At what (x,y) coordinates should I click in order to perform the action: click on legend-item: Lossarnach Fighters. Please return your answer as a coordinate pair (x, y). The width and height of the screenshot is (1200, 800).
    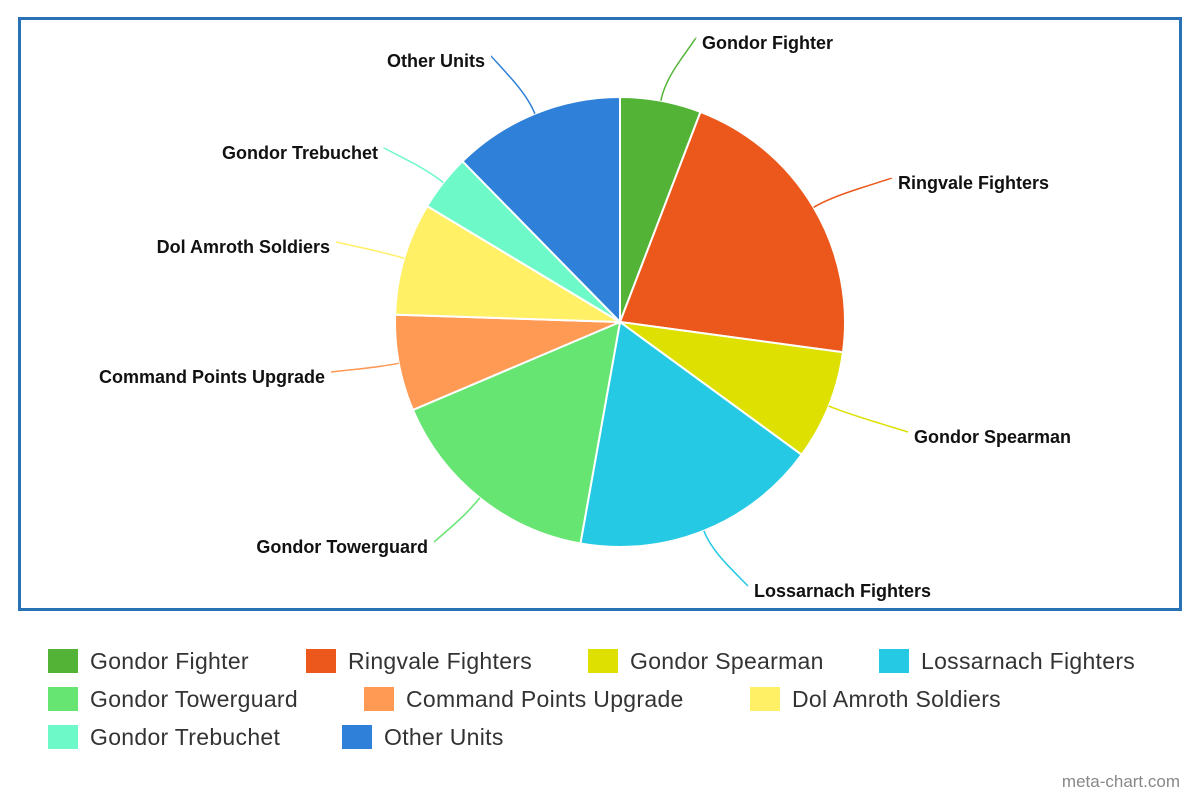
    Looking at the image, I should click on (1007, 661).